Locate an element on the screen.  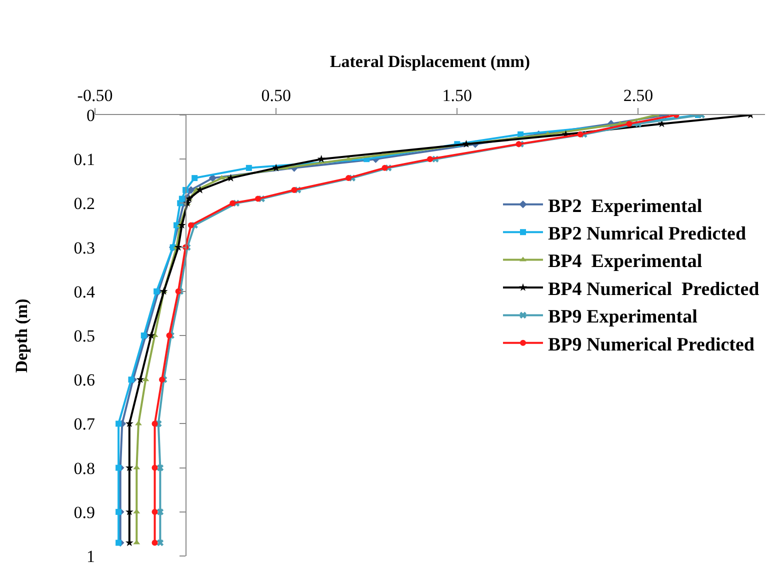
x-tick-label: 0.50 is located at coordinates (276, 96).